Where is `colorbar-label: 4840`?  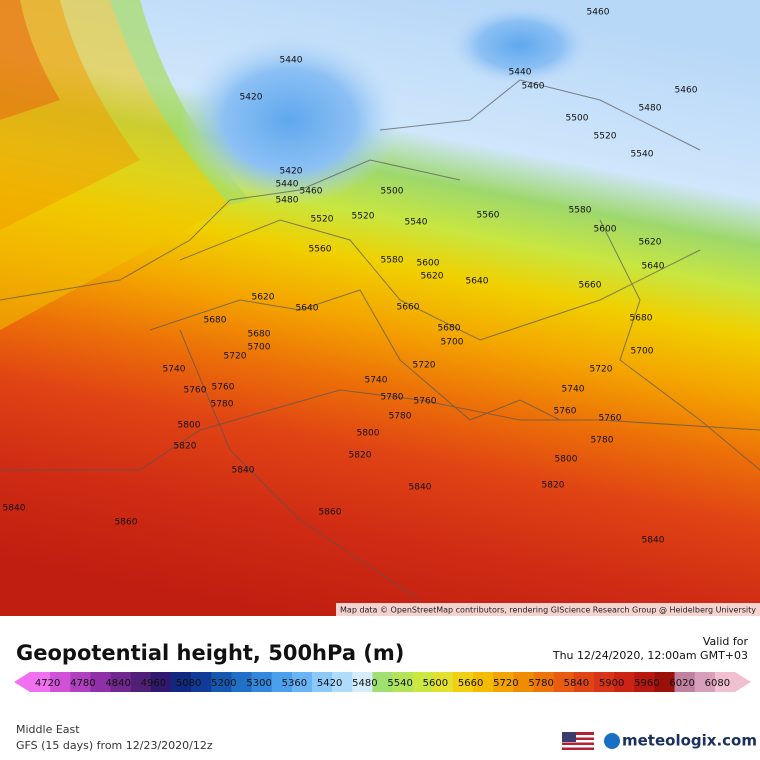
colorbar-label: 4840 is located at coordinates (117, 683).